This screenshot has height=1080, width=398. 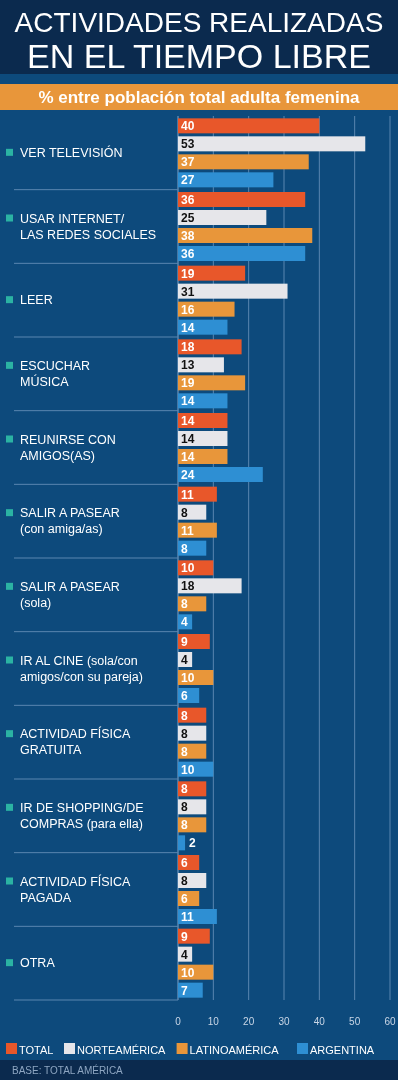 I want to click on legend-label: NORTEAMÉRICA, so click(x=122, y=1050).